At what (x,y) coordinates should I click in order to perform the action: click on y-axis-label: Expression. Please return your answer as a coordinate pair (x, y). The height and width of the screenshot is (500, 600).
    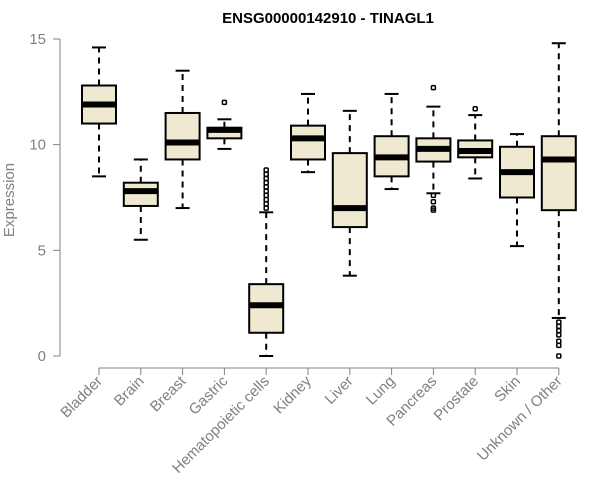
    Looking at the image, I should click on (9, 200).